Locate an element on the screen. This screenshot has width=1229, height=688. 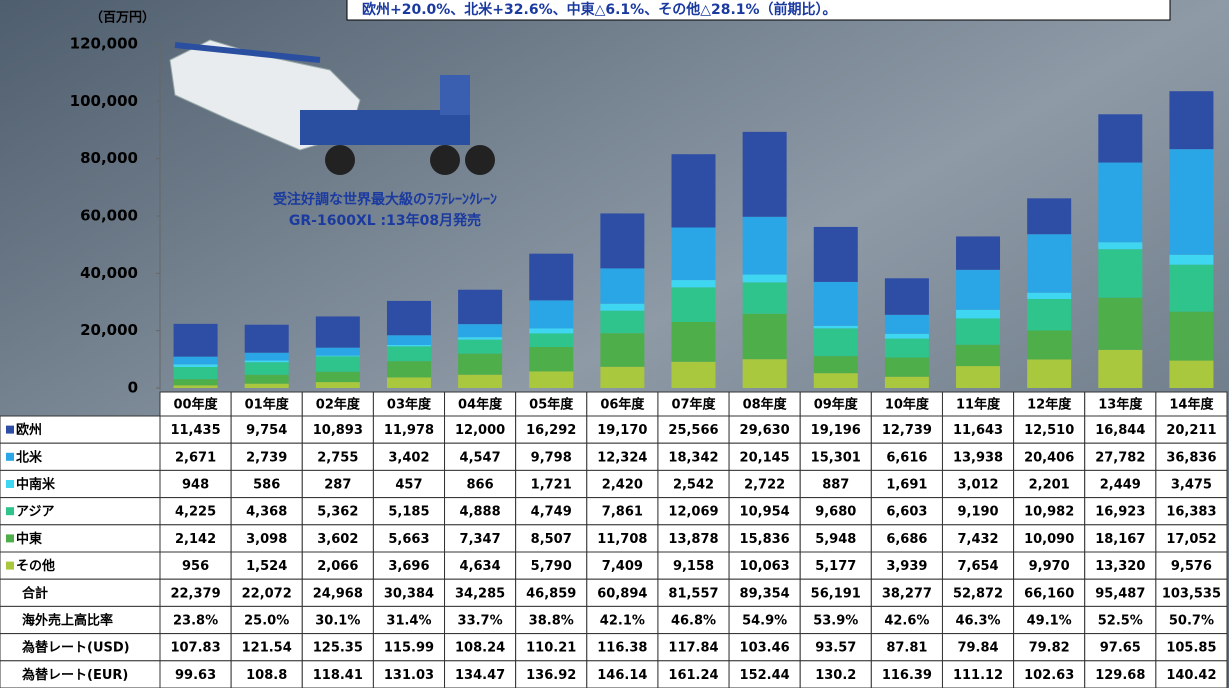
table-value: 87.81 is located at coordinates (906, 648).